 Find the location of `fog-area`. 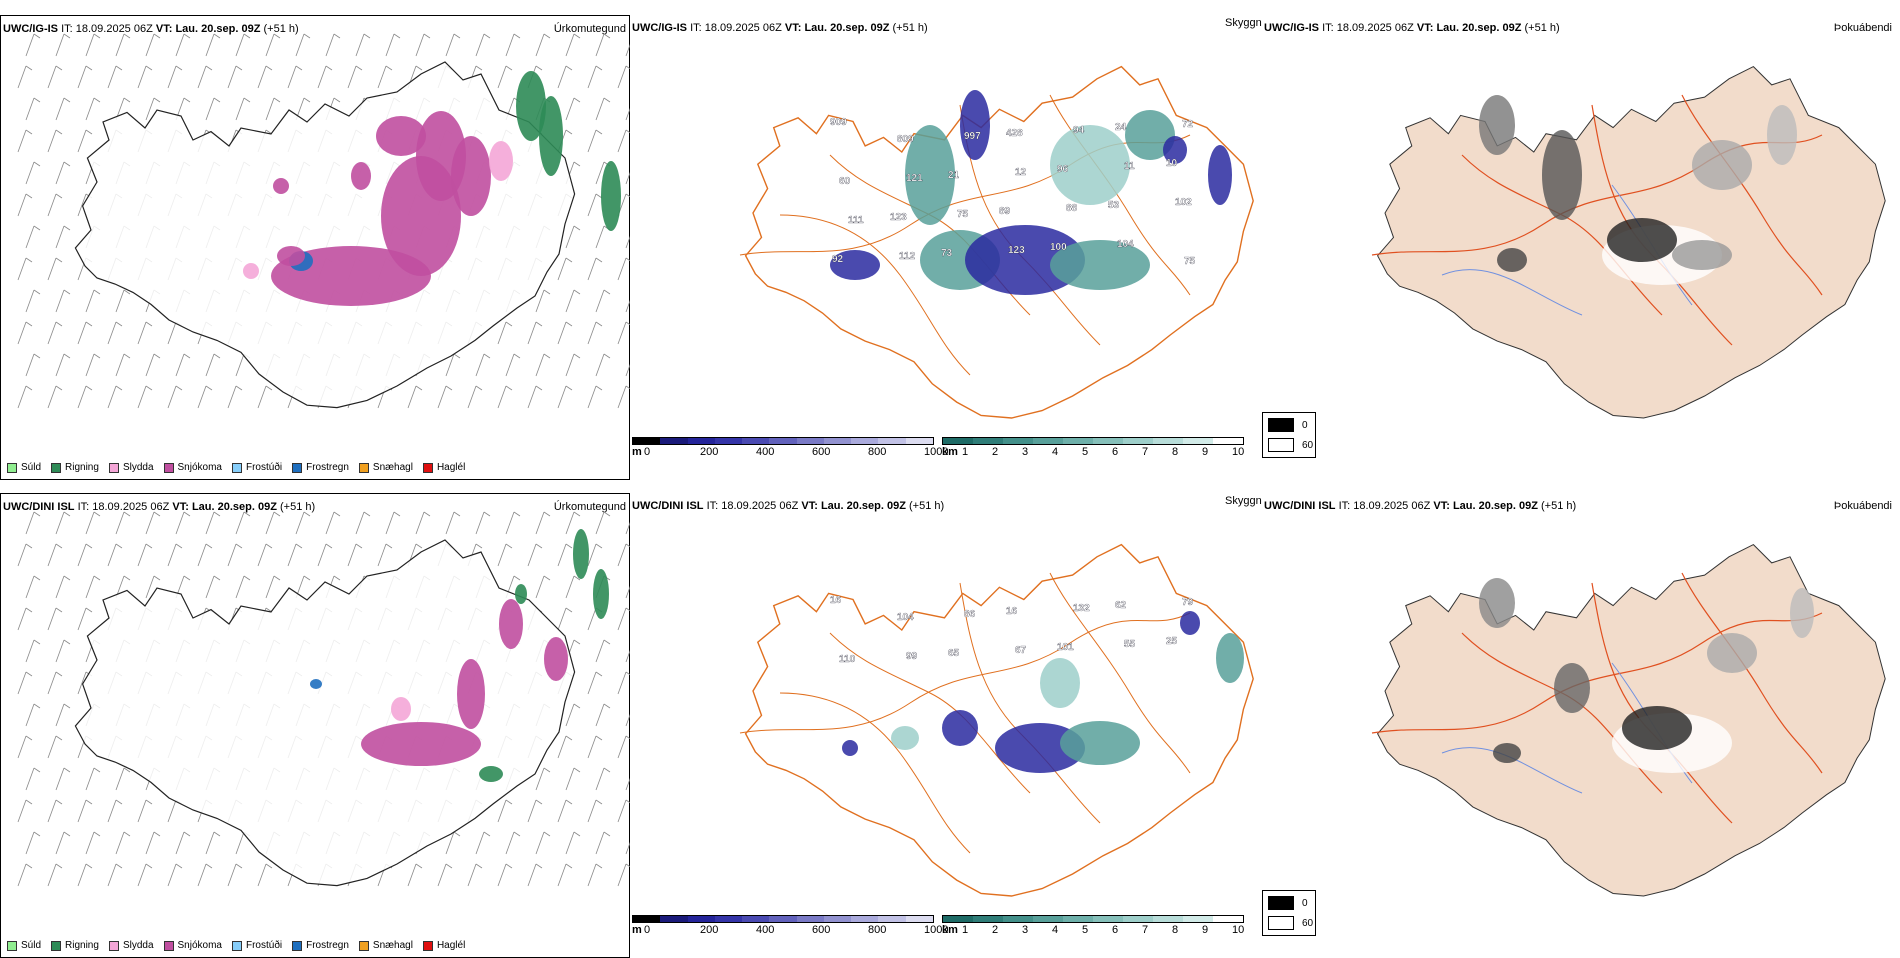

fog-area is located at coordinates (1732, 653).